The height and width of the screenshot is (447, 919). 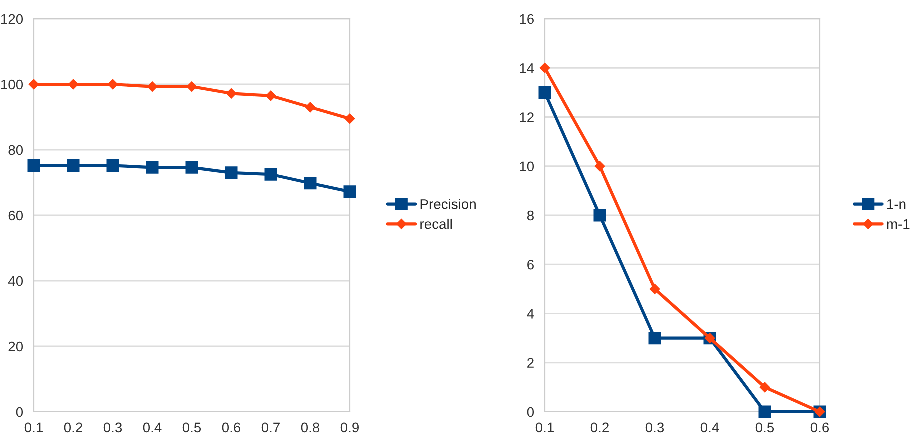 I want to click on y-tick-label: 80, so click(x=16, y=150).